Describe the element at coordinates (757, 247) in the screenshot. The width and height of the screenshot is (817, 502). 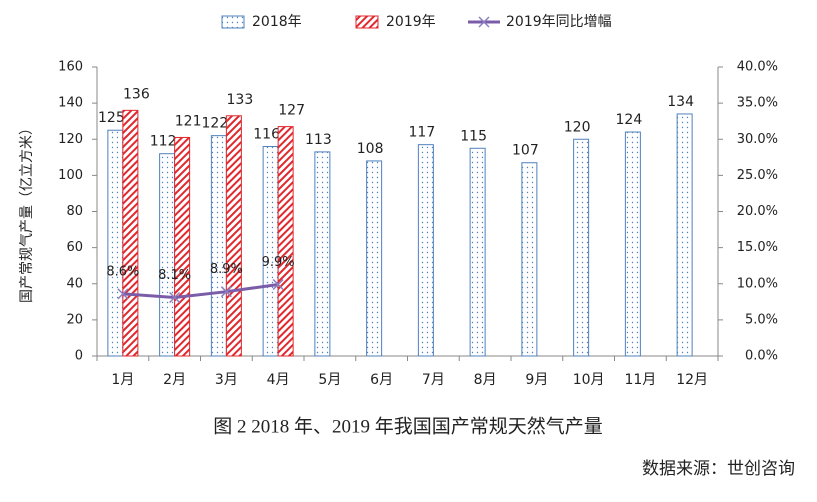
I see `y2-tick-label: 15.0%` at that location.